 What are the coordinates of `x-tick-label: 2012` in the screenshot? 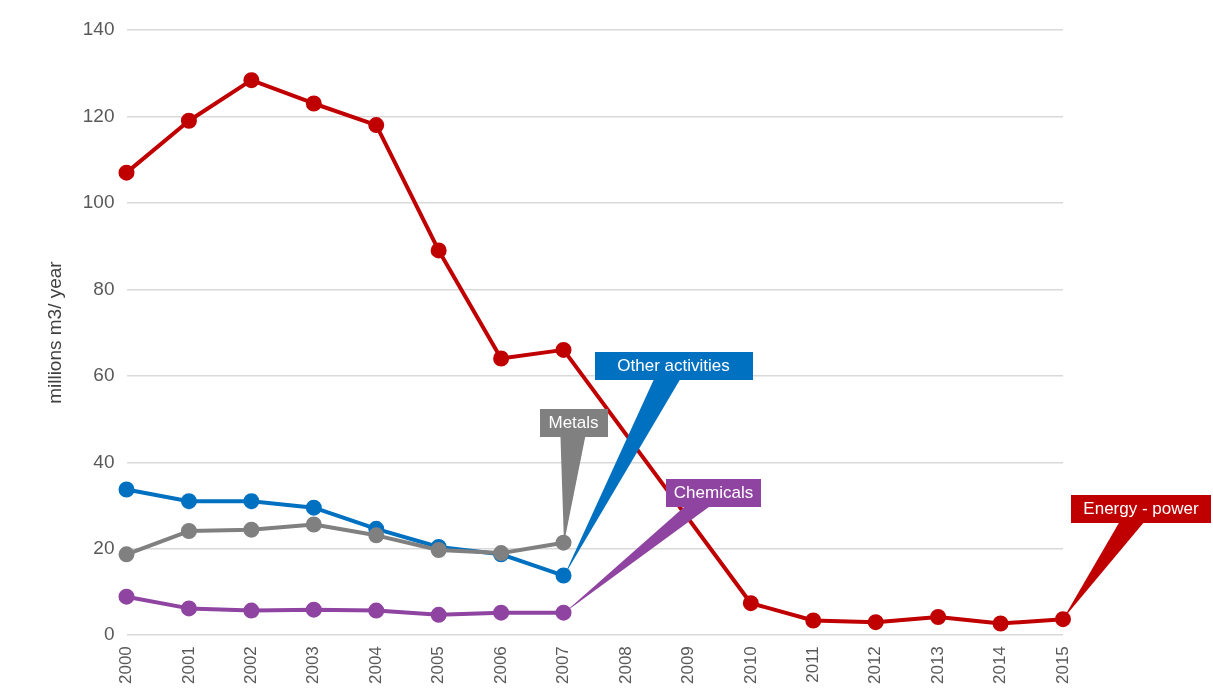 It's located at (875, 665).